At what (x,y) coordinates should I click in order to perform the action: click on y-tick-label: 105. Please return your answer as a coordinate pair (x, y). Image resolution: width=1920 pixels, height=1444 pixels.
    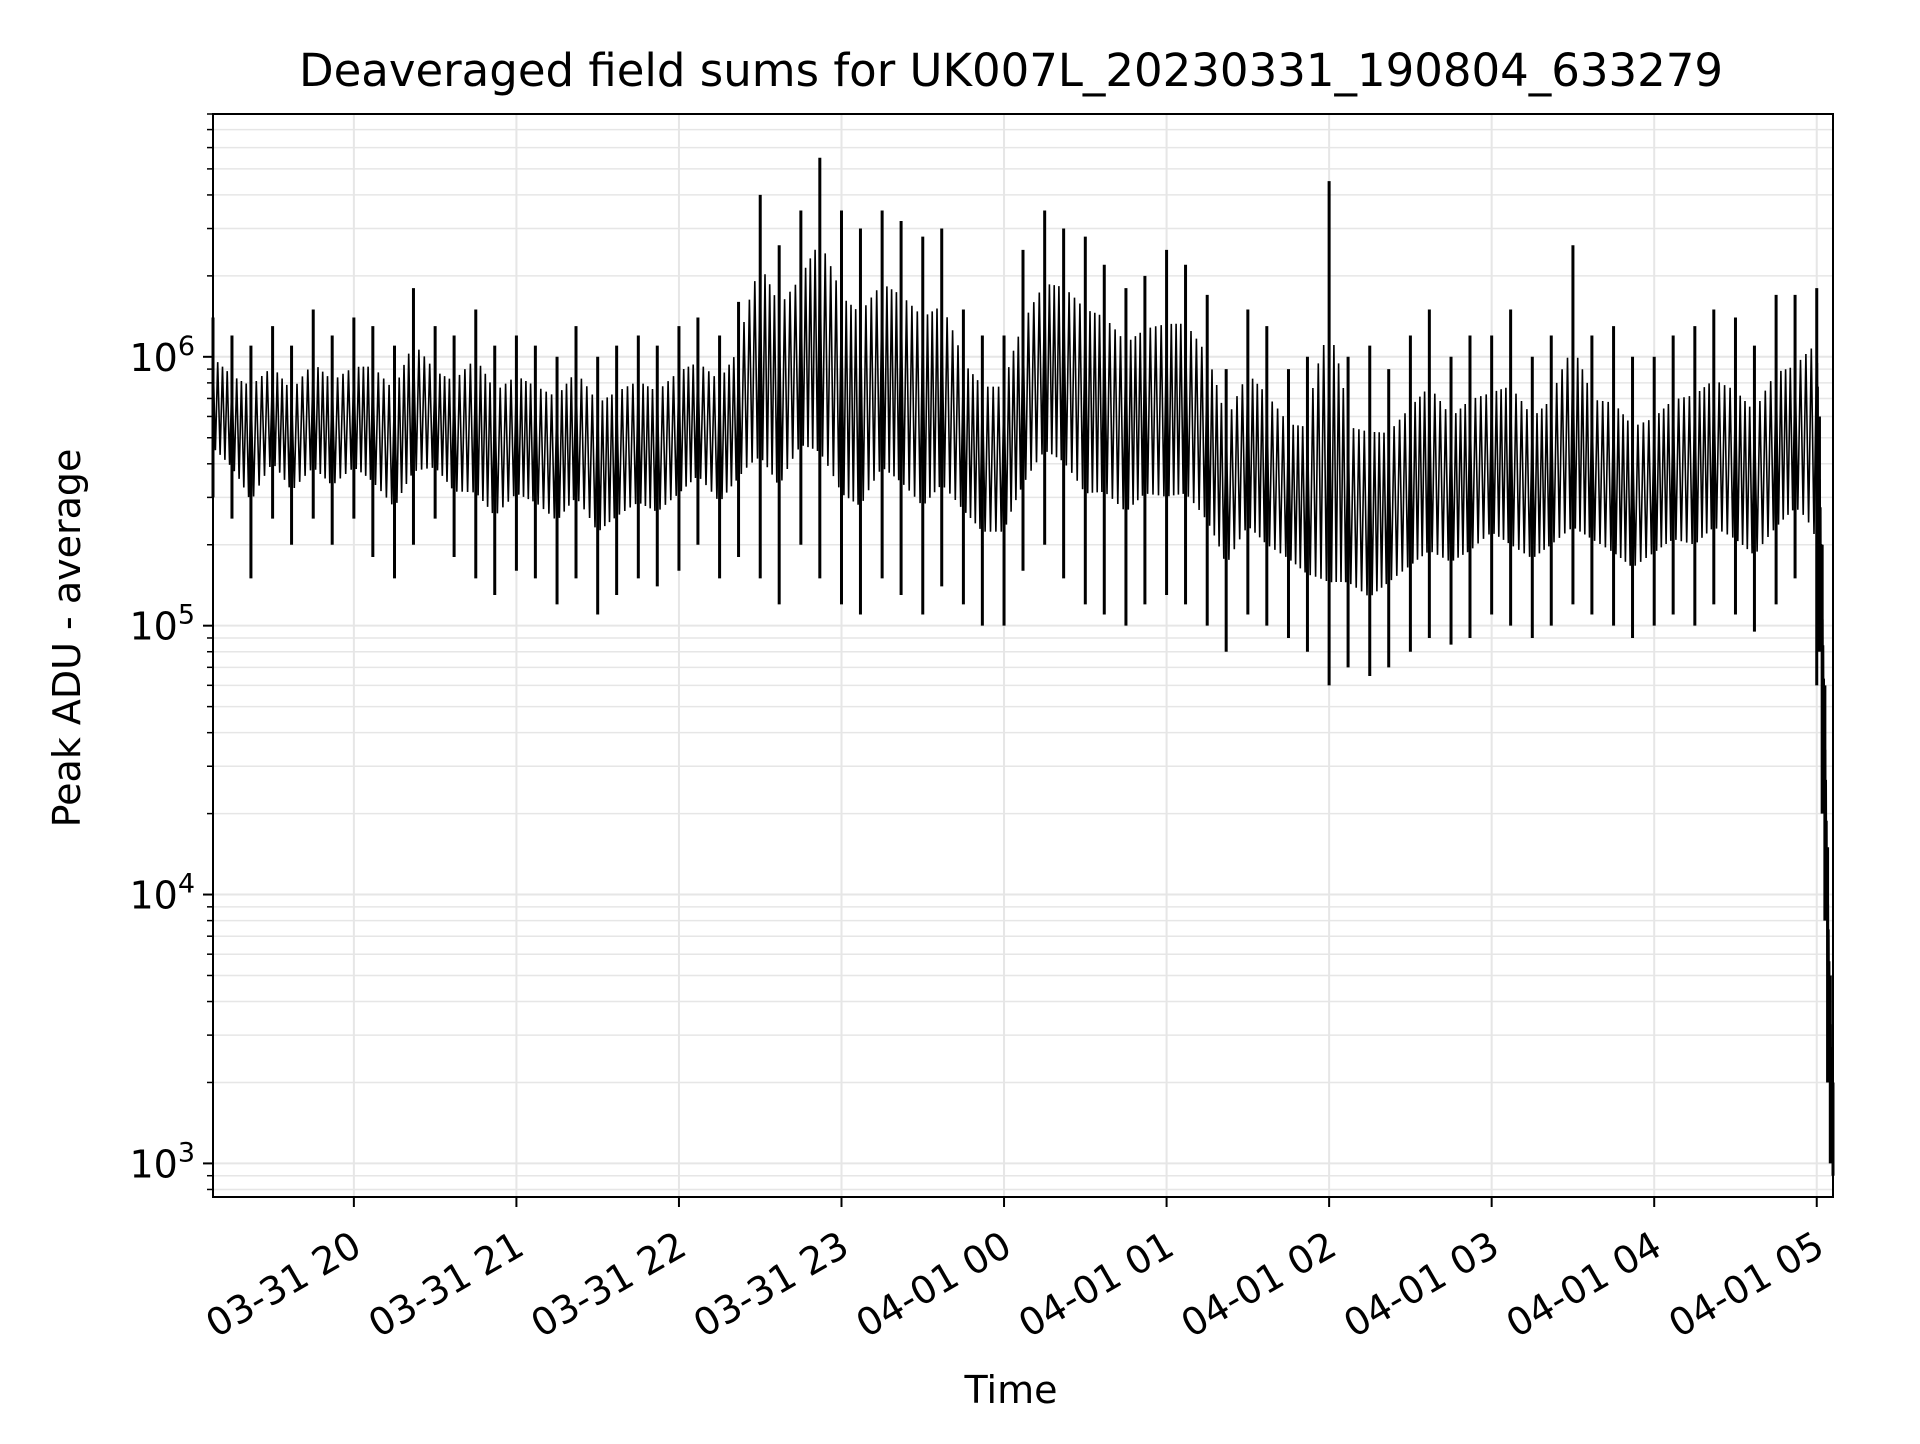
    Looking at the image, I should click on (162, 624).